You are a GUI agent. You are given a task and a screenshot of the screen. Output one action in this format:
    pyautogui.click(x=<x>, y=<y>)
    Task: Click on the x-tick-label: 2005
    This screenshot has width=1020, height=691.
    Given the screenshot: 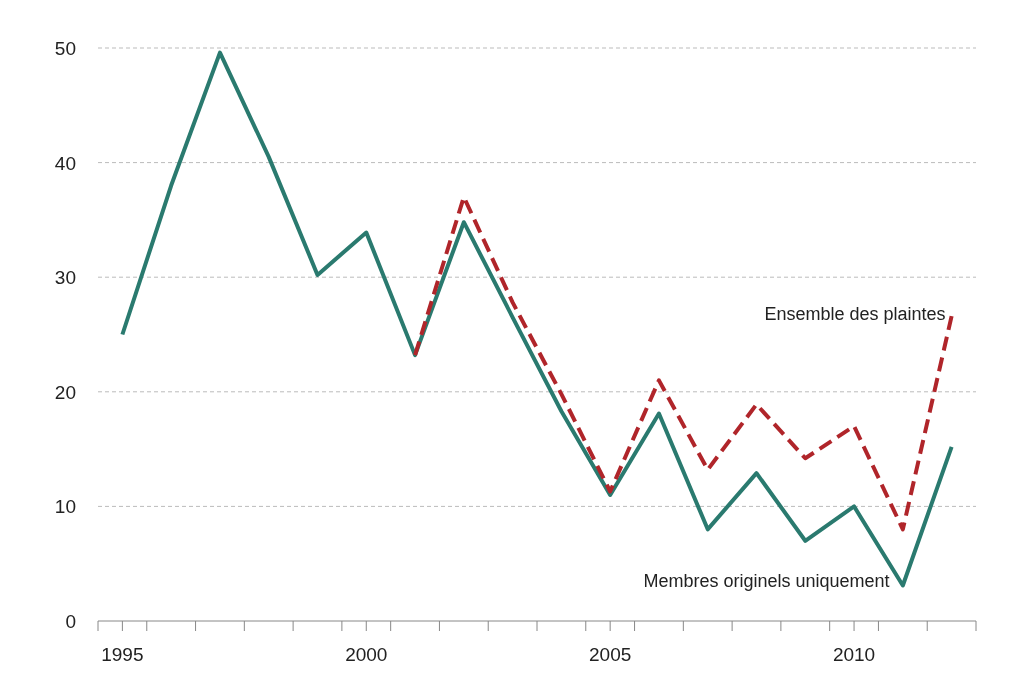 What is the action you would take?
    pyautogui.click(x=610, y=654)
    